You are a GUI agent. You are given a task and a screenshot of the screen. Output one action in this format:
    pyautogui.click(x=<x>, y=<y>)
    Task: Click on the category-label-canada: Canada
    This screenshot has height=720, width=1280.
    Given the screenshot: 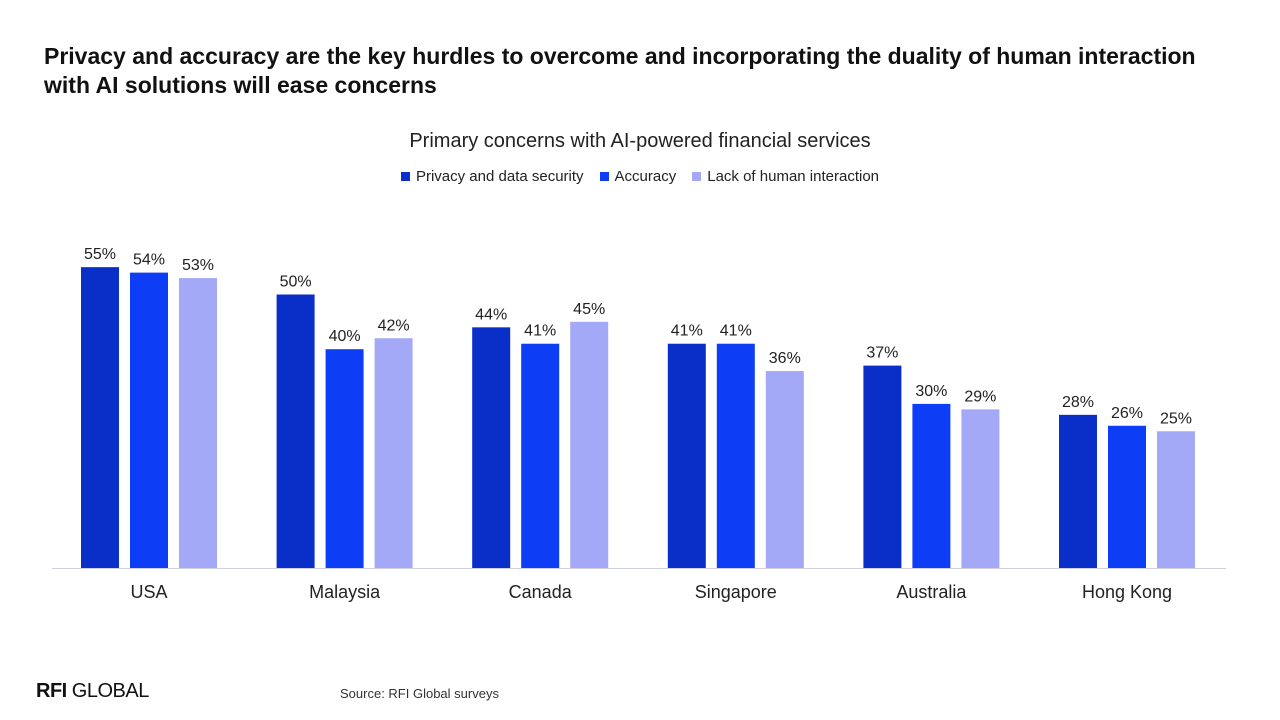 What is the action you would take?
    pyautogui.click(x=541, y=592)
    